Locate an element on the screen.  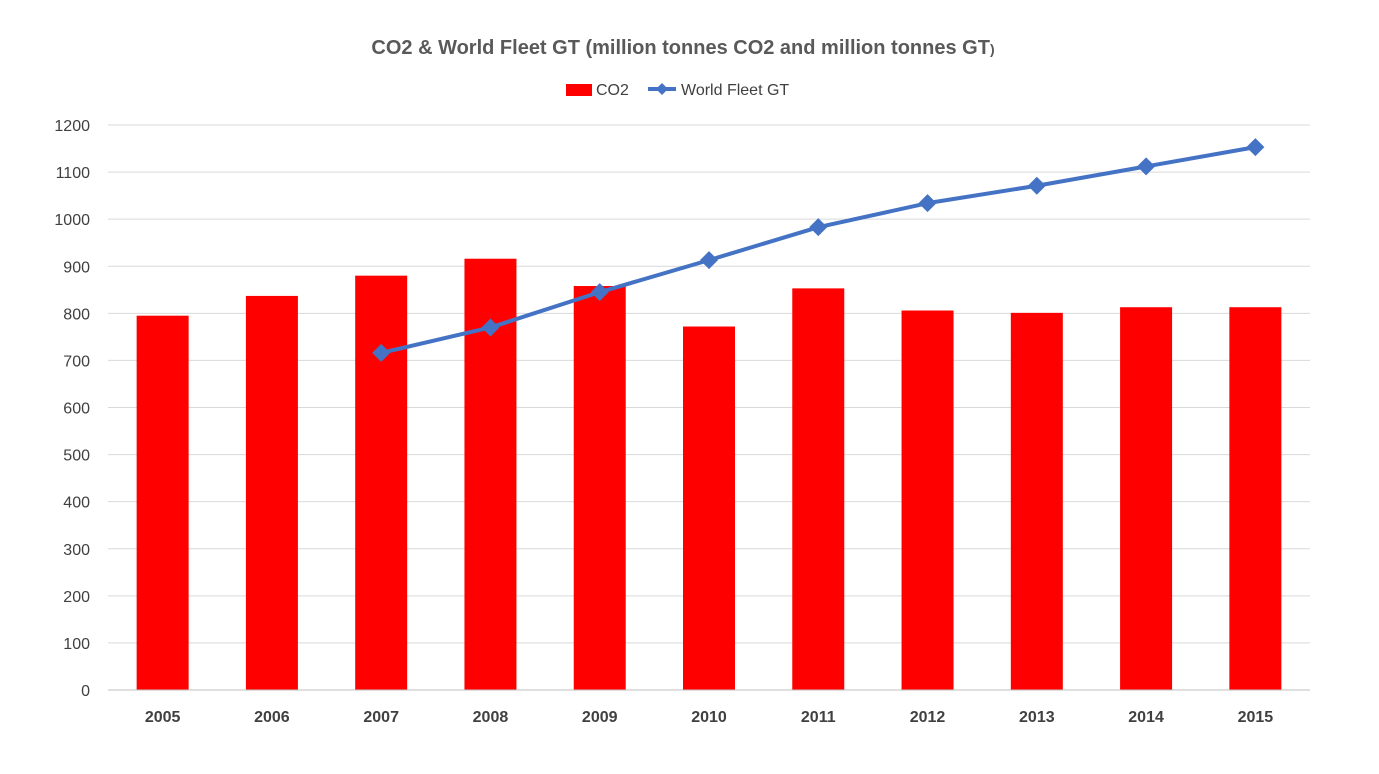
y-tick-label: 200 is located at coordinates (76, 597).